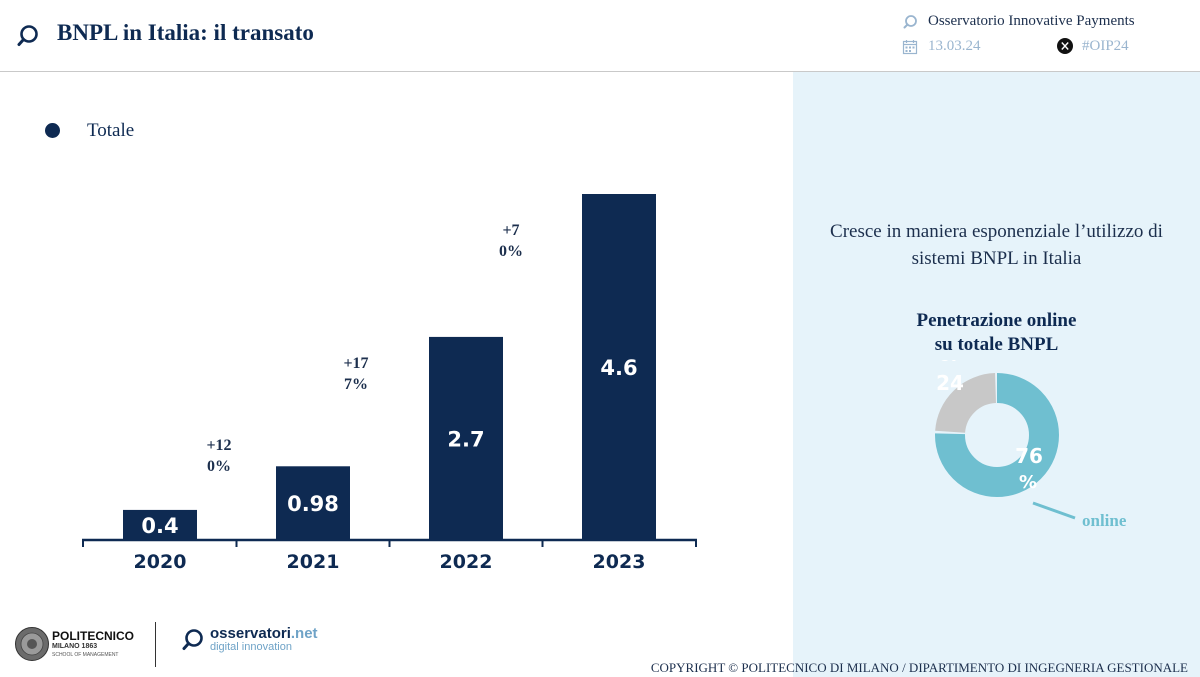  Describe the element at coordinates (950, 383) in the screenshot. I see `donut-other-value-label: 24` at that location.